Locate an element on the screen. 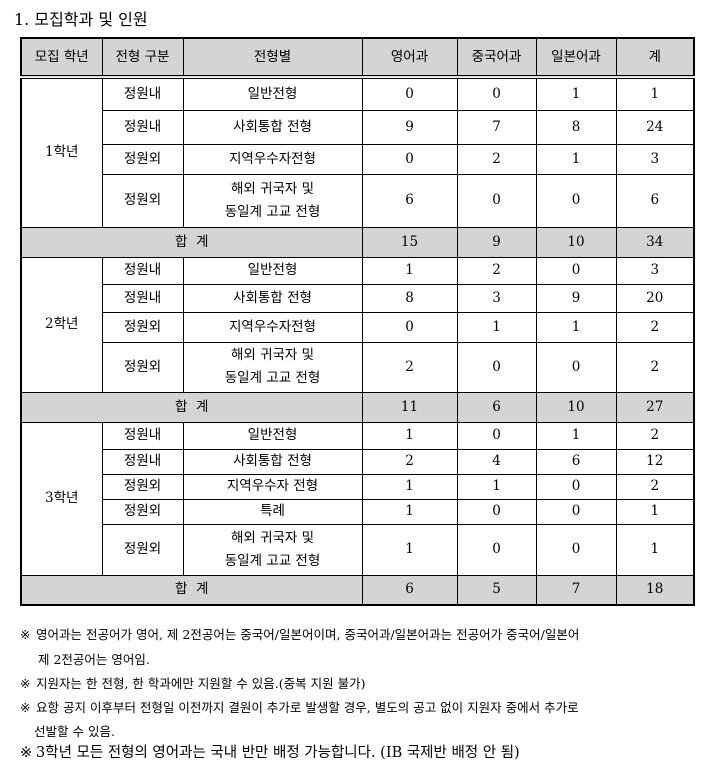  admission-type-cell: 사회통합 전형 is located at coordinates (272, 127).